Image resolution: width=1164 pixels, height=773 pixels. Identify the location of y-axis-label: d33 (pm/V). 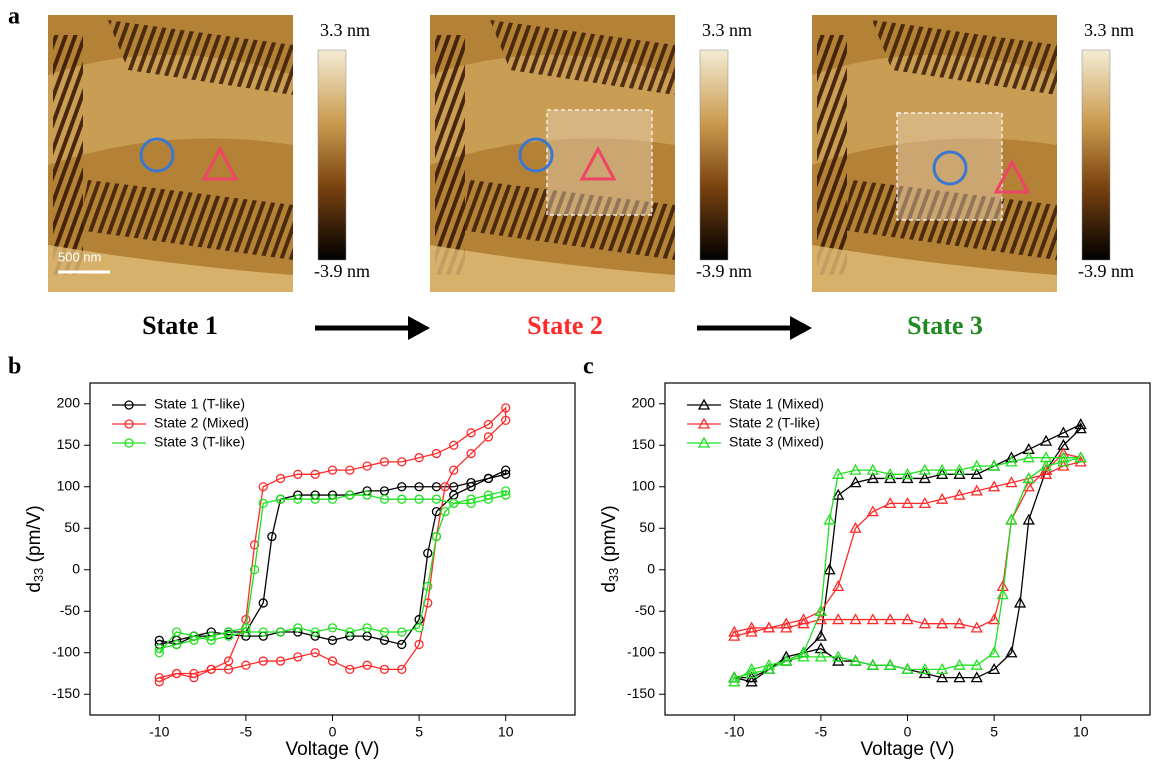
(610, 548).